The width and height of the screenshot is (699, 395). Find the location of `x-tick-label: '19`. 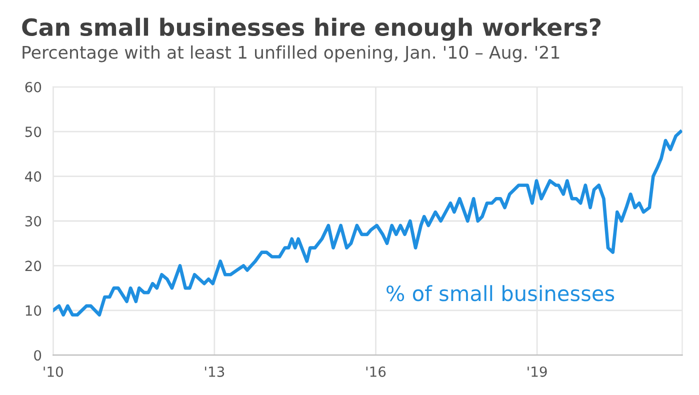

x-tick-label: '19 is located at coordinates (537, 371).